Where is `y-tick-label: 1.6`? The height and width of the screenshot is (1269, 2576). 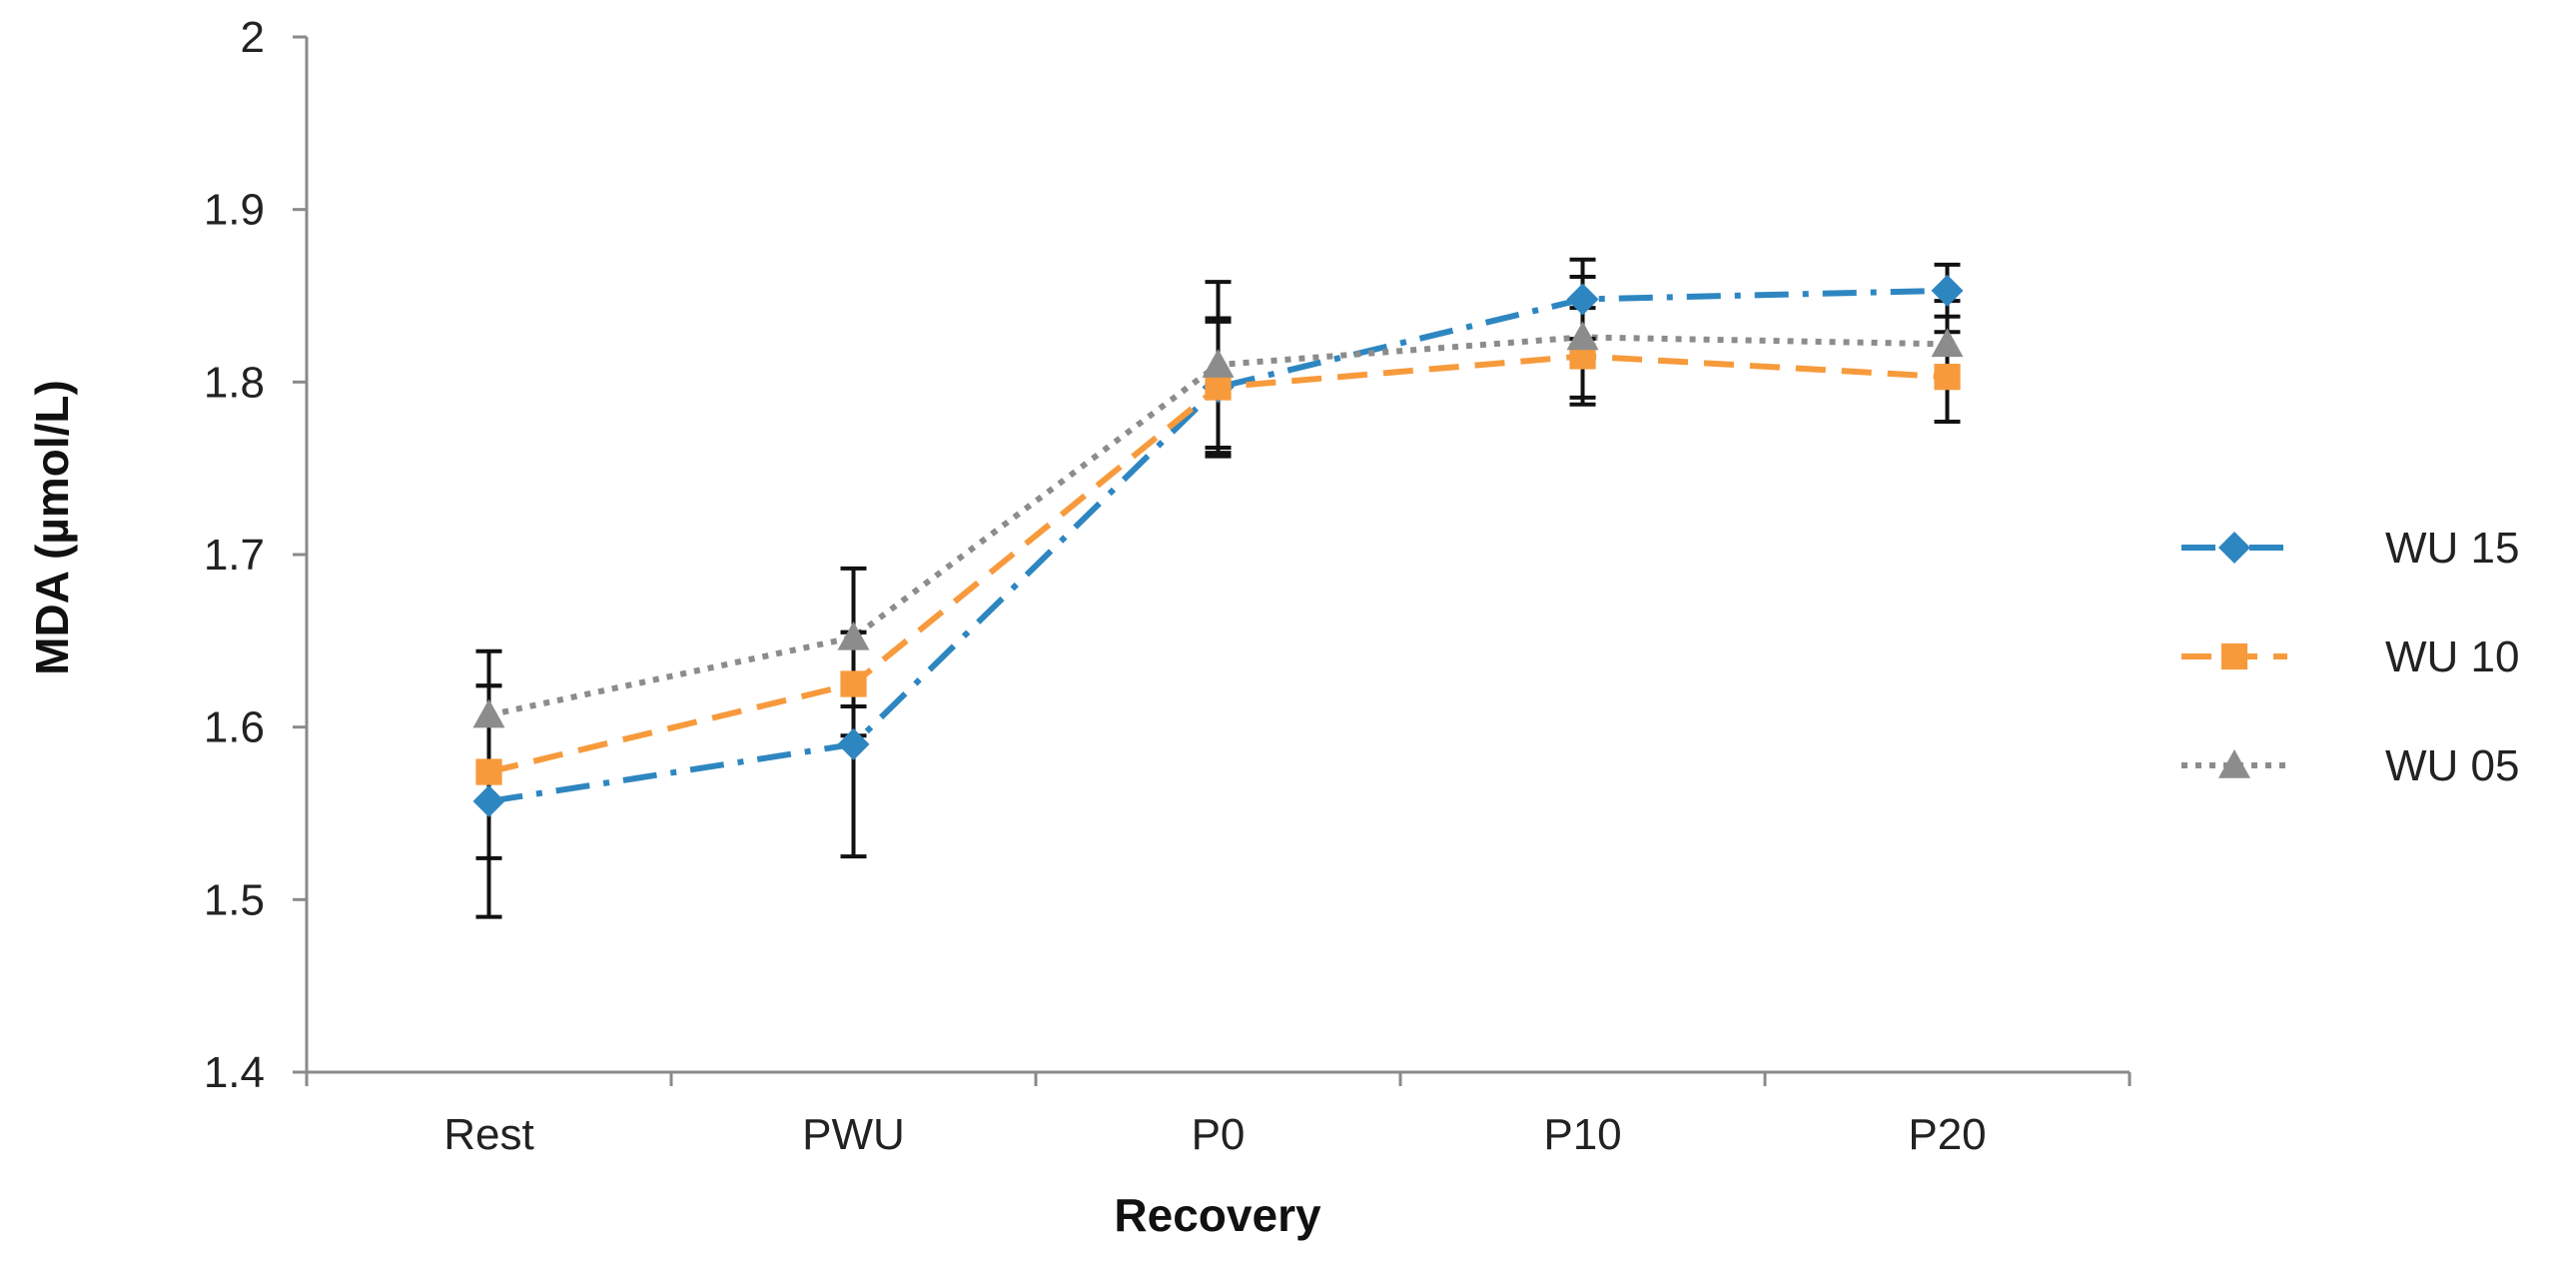 y-tick-label: 1.6 is located at coordinates (235, 727).